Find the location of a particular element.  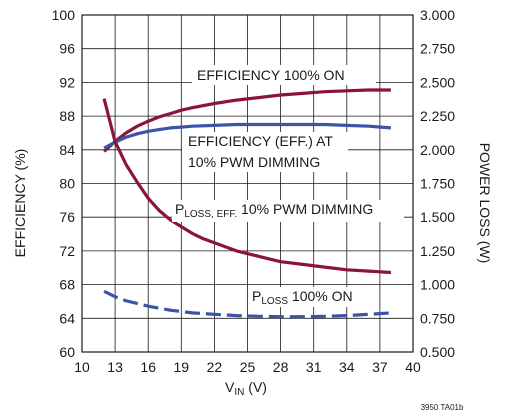

annotation-ploss-on-main: P is located at coordinates (256, 296).